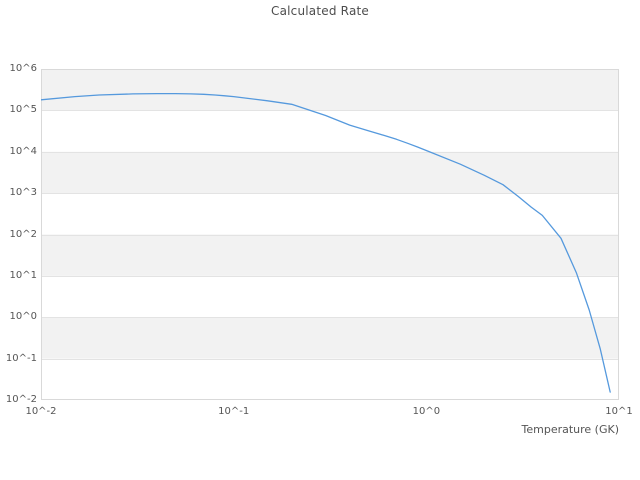 The height and width of the screenshot is (480, 640). I want to click on y-tick-label: 10^3, so click(23, 193).